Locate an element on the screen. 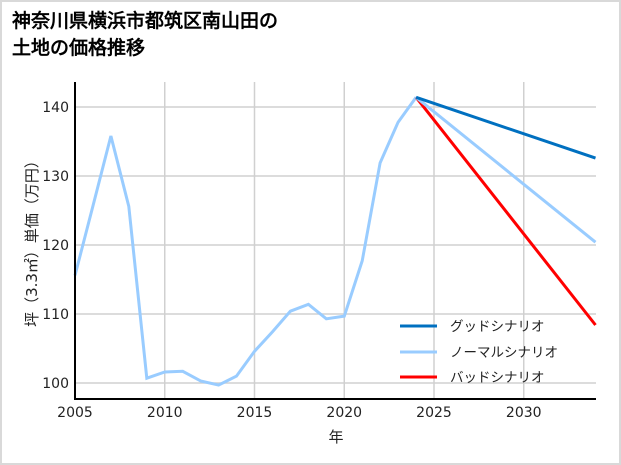 The image size is (621, 465). y-axis-label: 坪（3.3㎡）単価（万円） is located at coordinates (32, 240).